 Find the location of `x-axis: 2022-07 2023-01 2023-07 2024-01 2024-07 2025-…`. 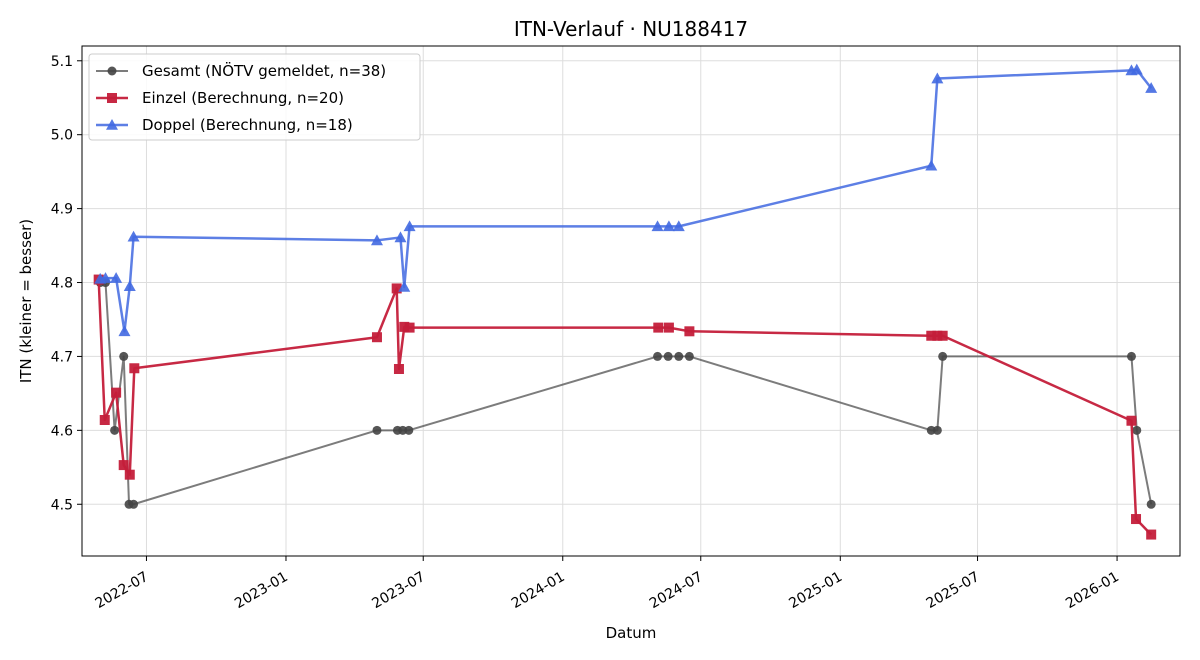

x-axis: 2022-07 2023-01 2023-07 2024-01 2024-07 2025-… is located at coordinates (607, 584).